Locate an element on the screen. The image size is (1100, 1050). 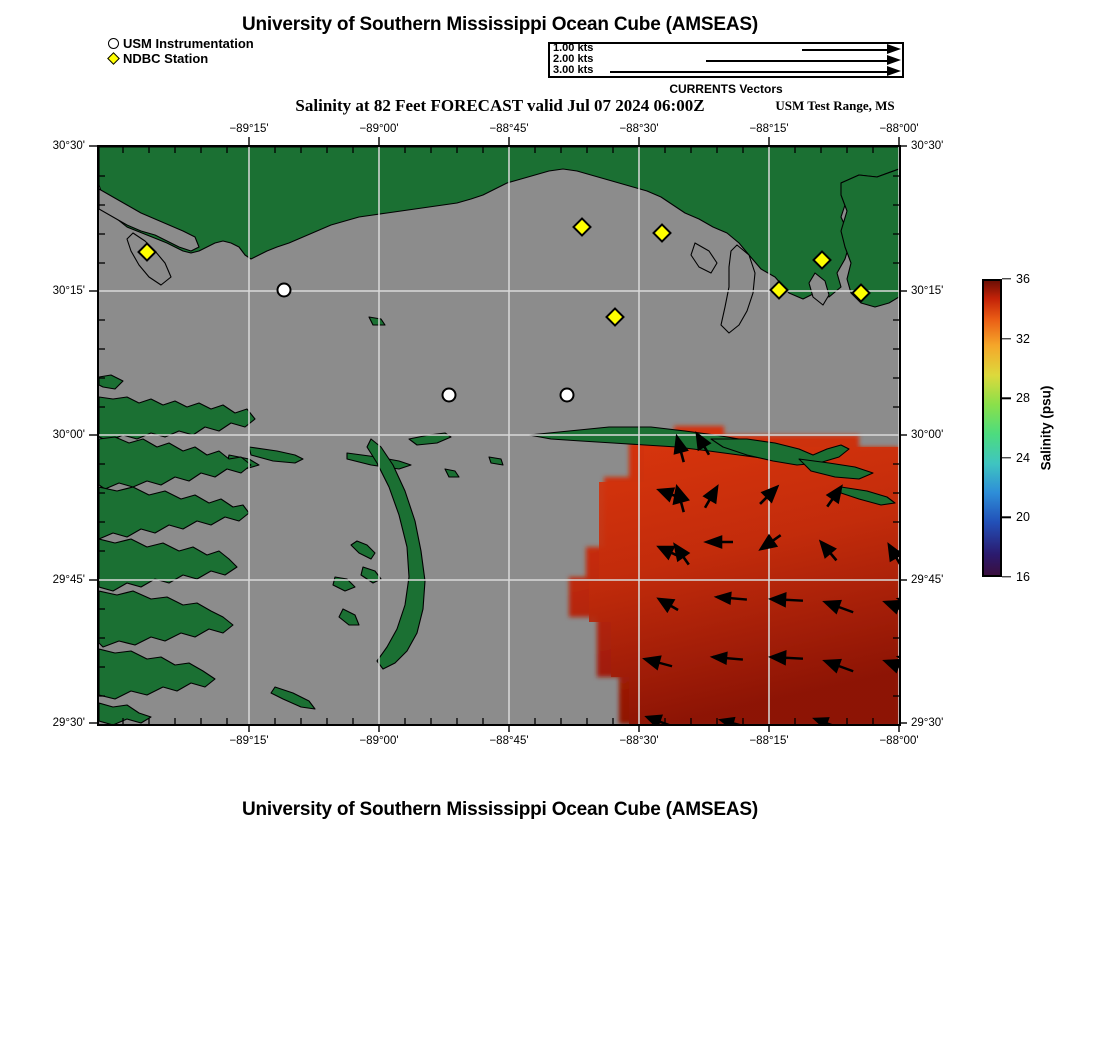
circle-marker-icon is located at coordinates (113, 43).